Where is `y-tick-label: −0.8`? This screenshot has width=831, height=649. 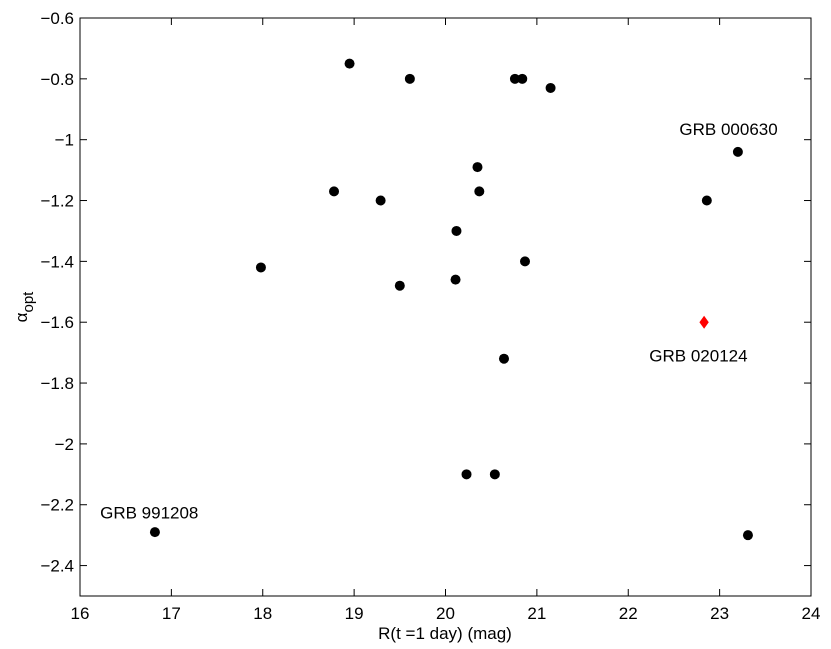
y-tick-label: −0.8 is located at coordinates (57, 79).